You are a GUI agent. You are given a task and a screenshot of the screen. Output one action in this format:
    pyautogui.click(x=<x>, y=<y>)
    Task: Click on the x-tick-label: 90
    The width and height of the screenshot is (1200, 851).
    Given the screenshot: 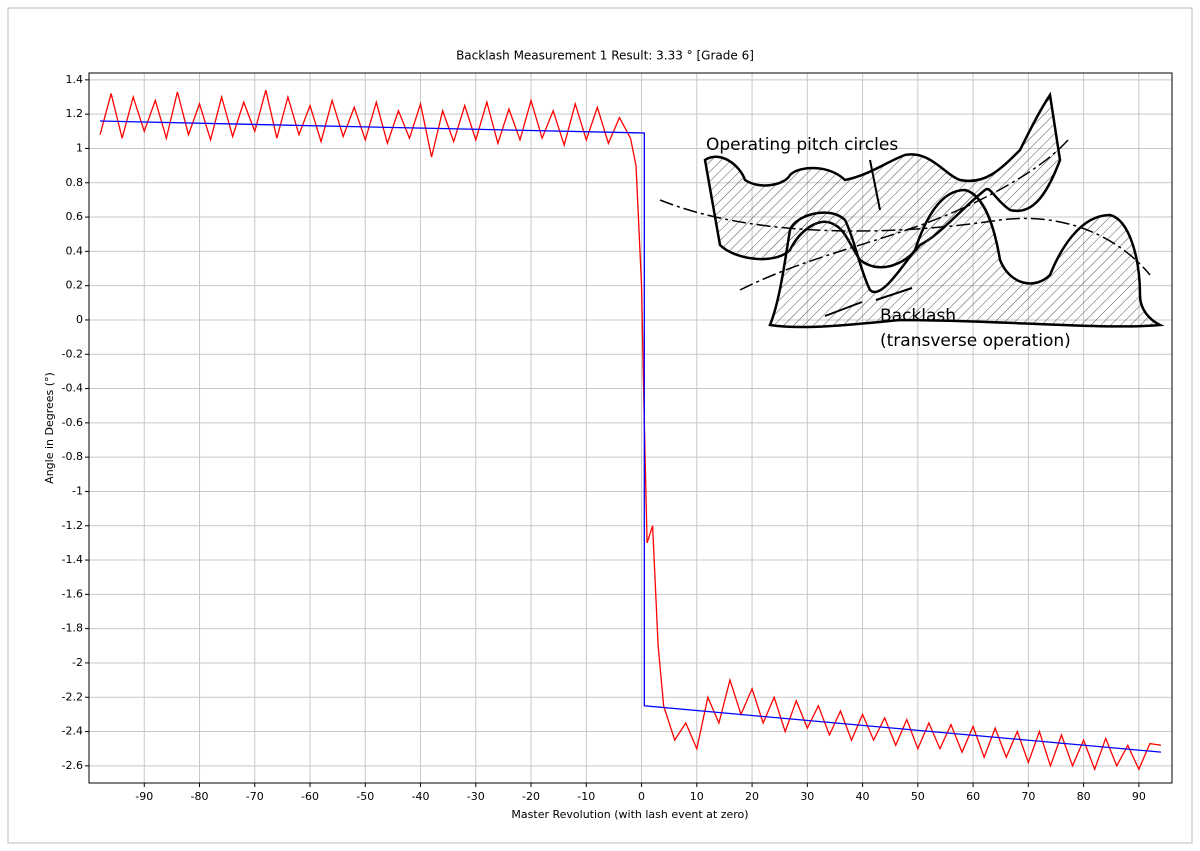 What is the action you would take?
    pyautogui.click(x=1139, y=796)
    